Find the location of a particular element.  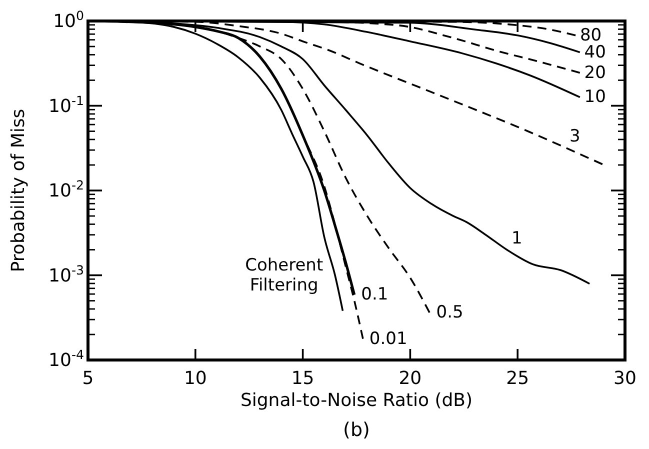

annotation: 1 is located at coordinates (517, 238).